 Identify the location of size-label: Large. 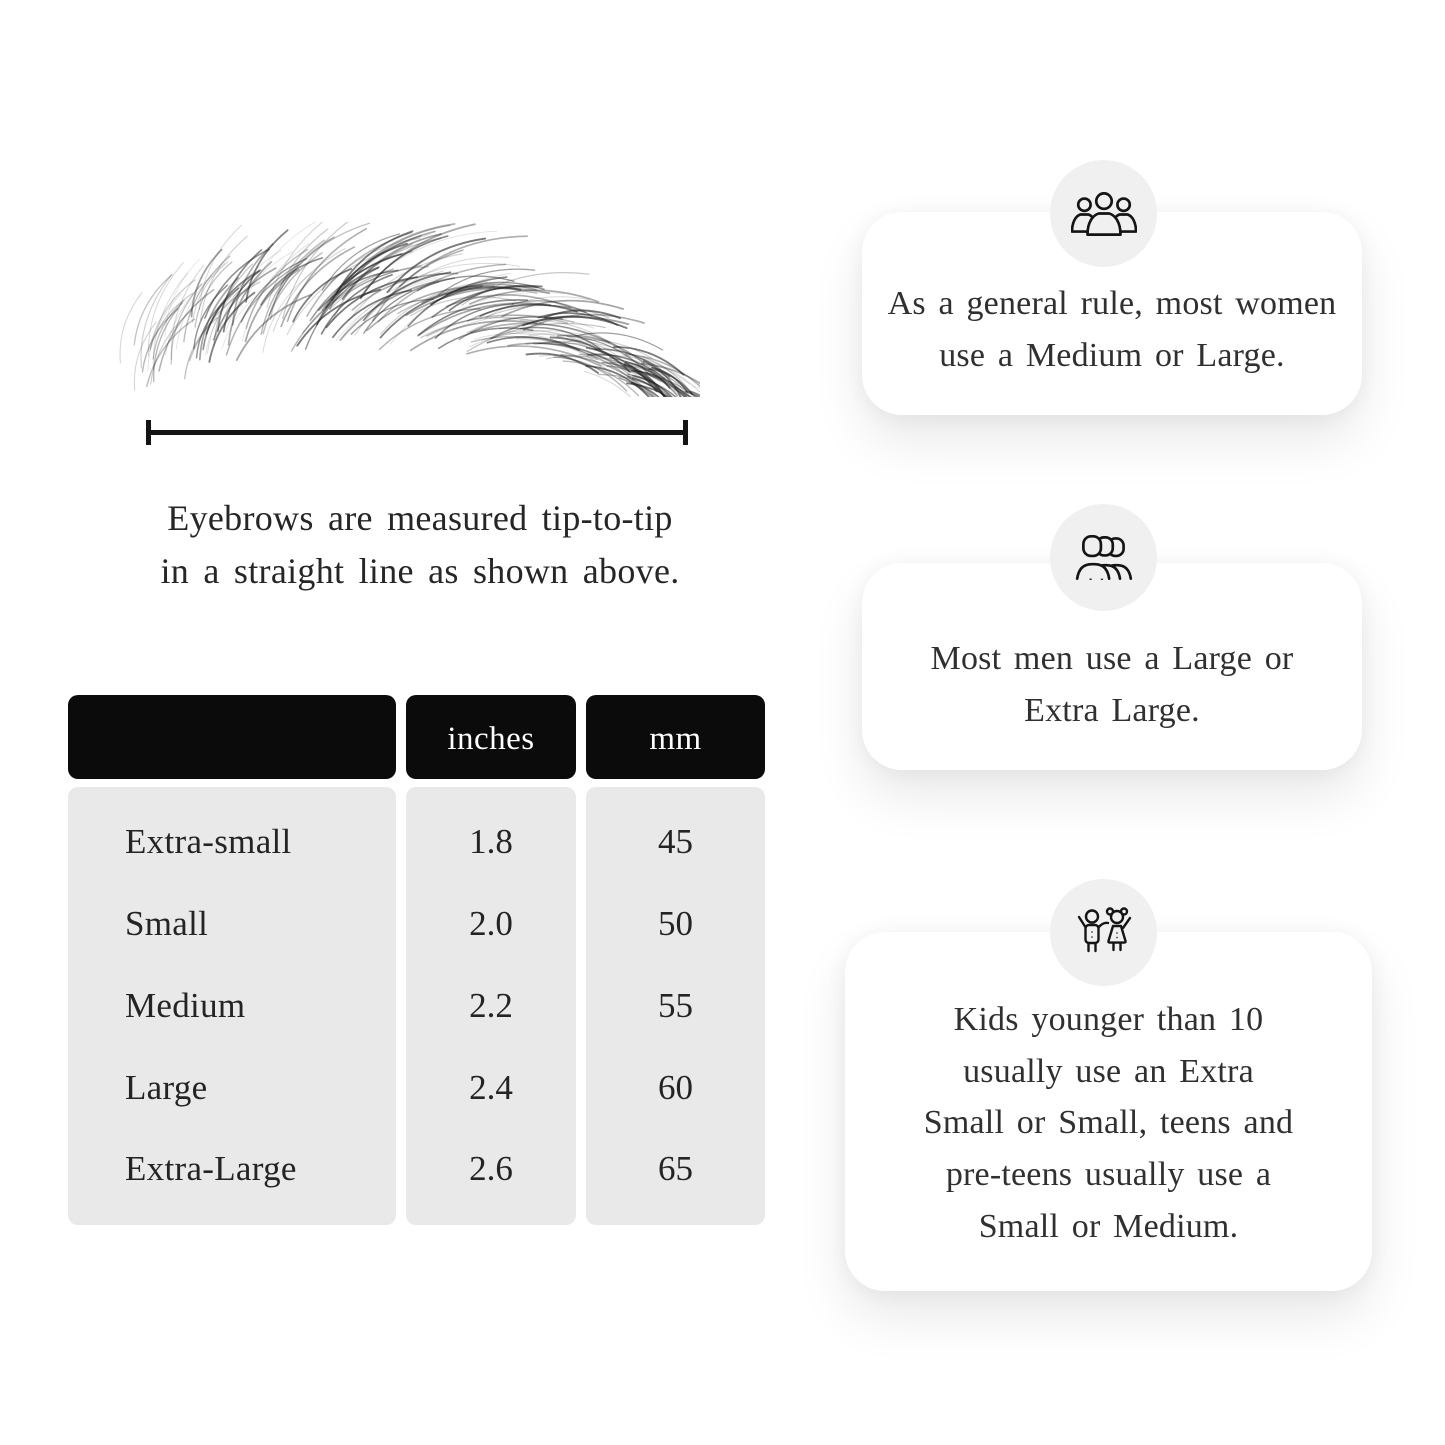
(166, 1087).